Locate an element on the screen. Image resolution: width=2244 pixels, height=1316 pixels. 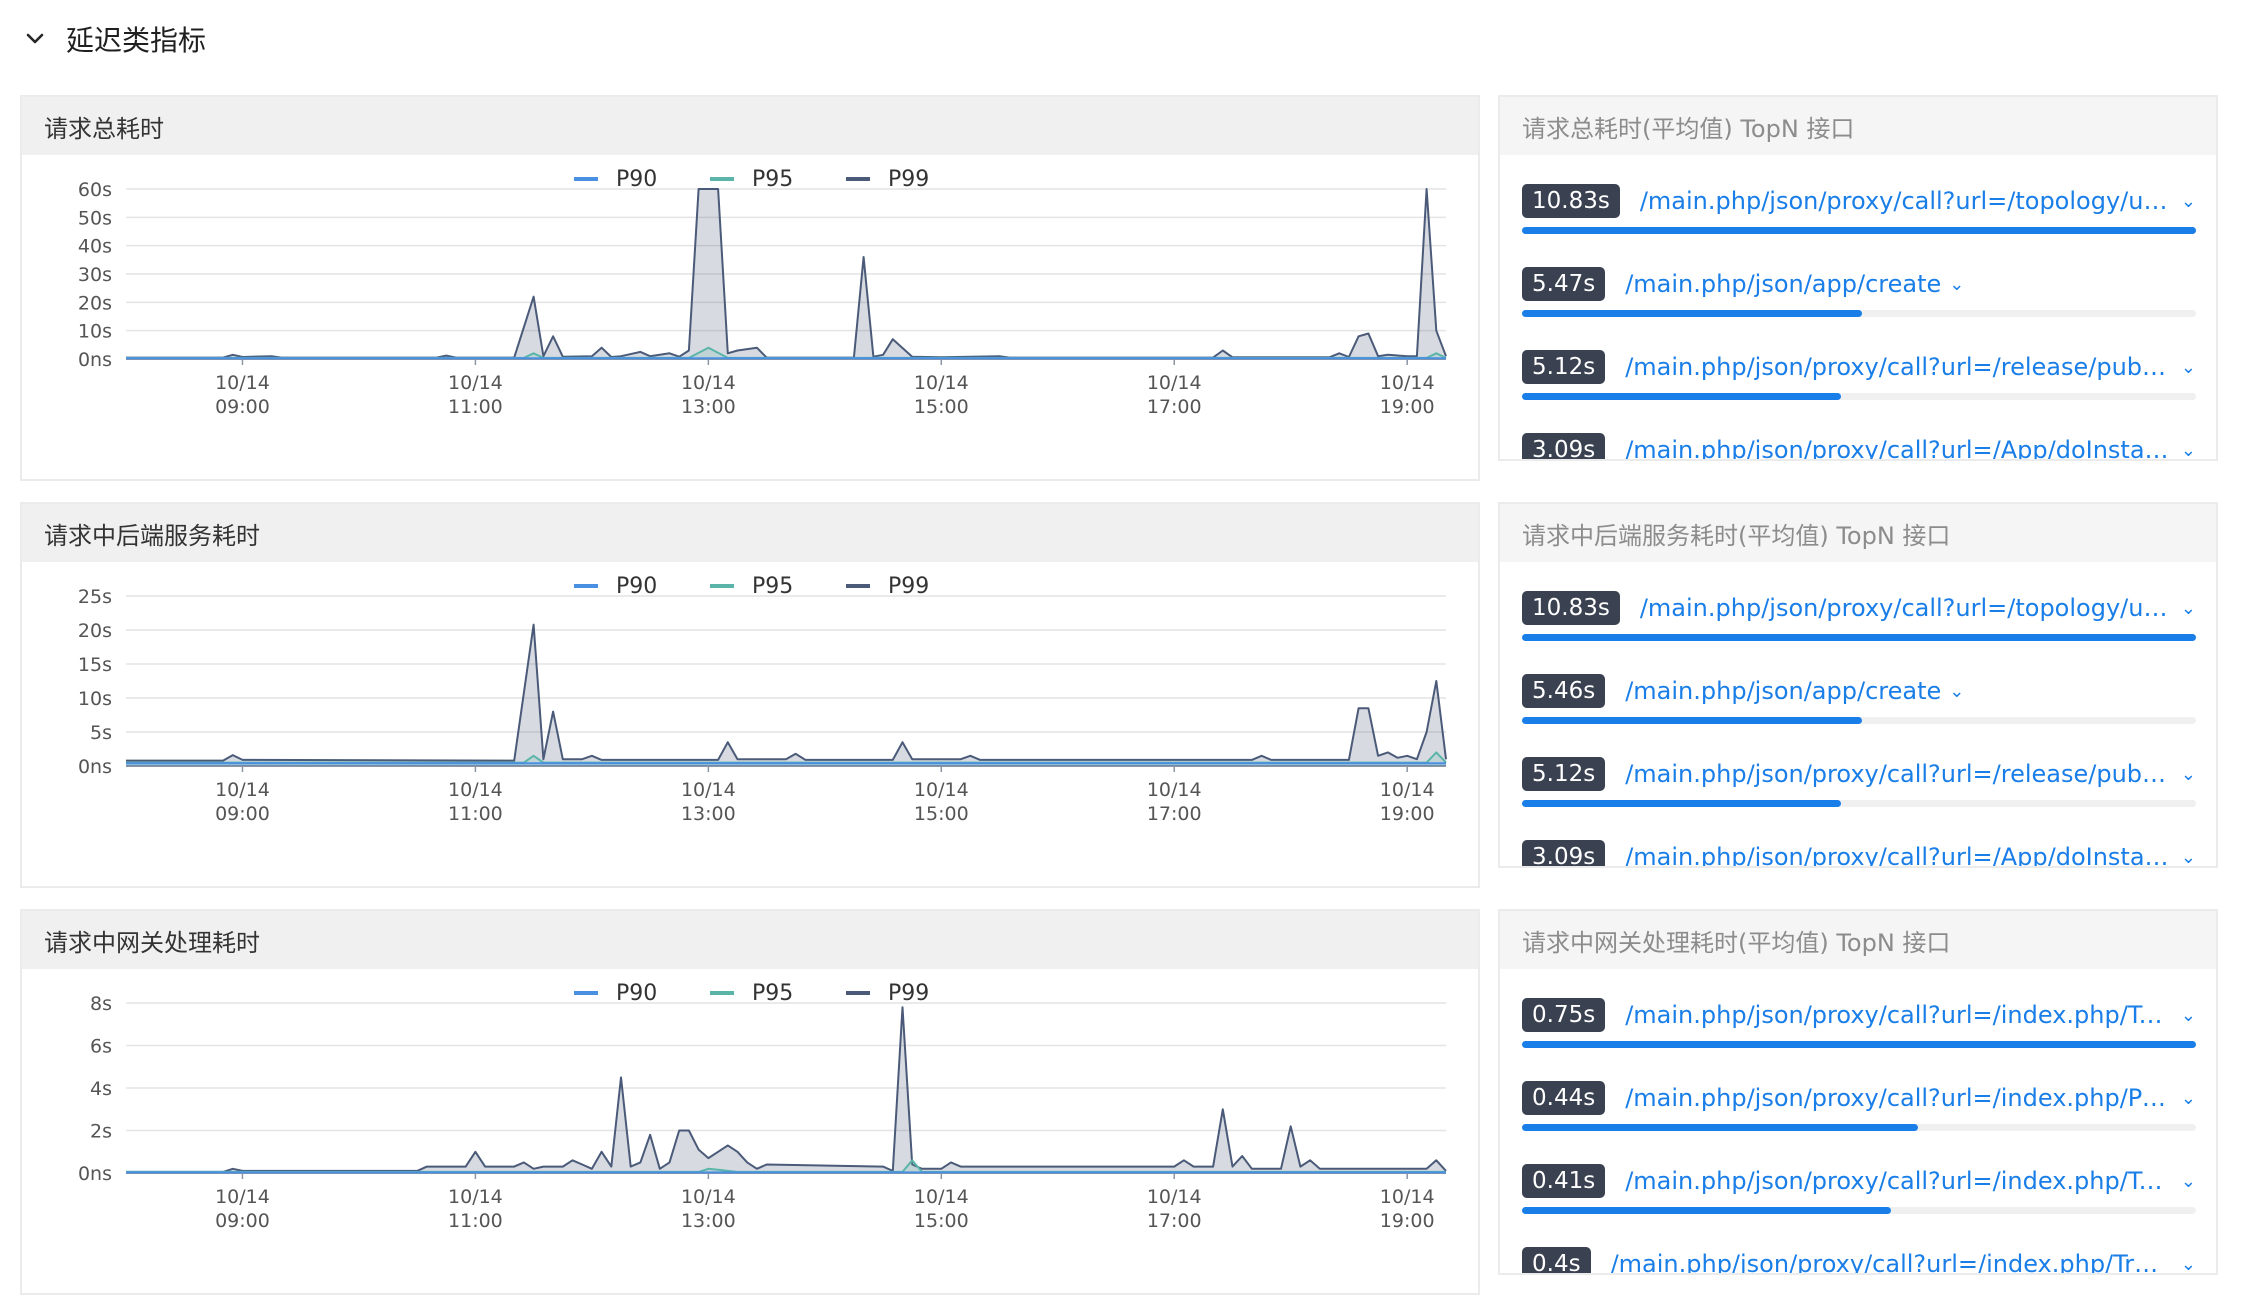
y-tick-label: 6s is located at coordinates (101, 1047).